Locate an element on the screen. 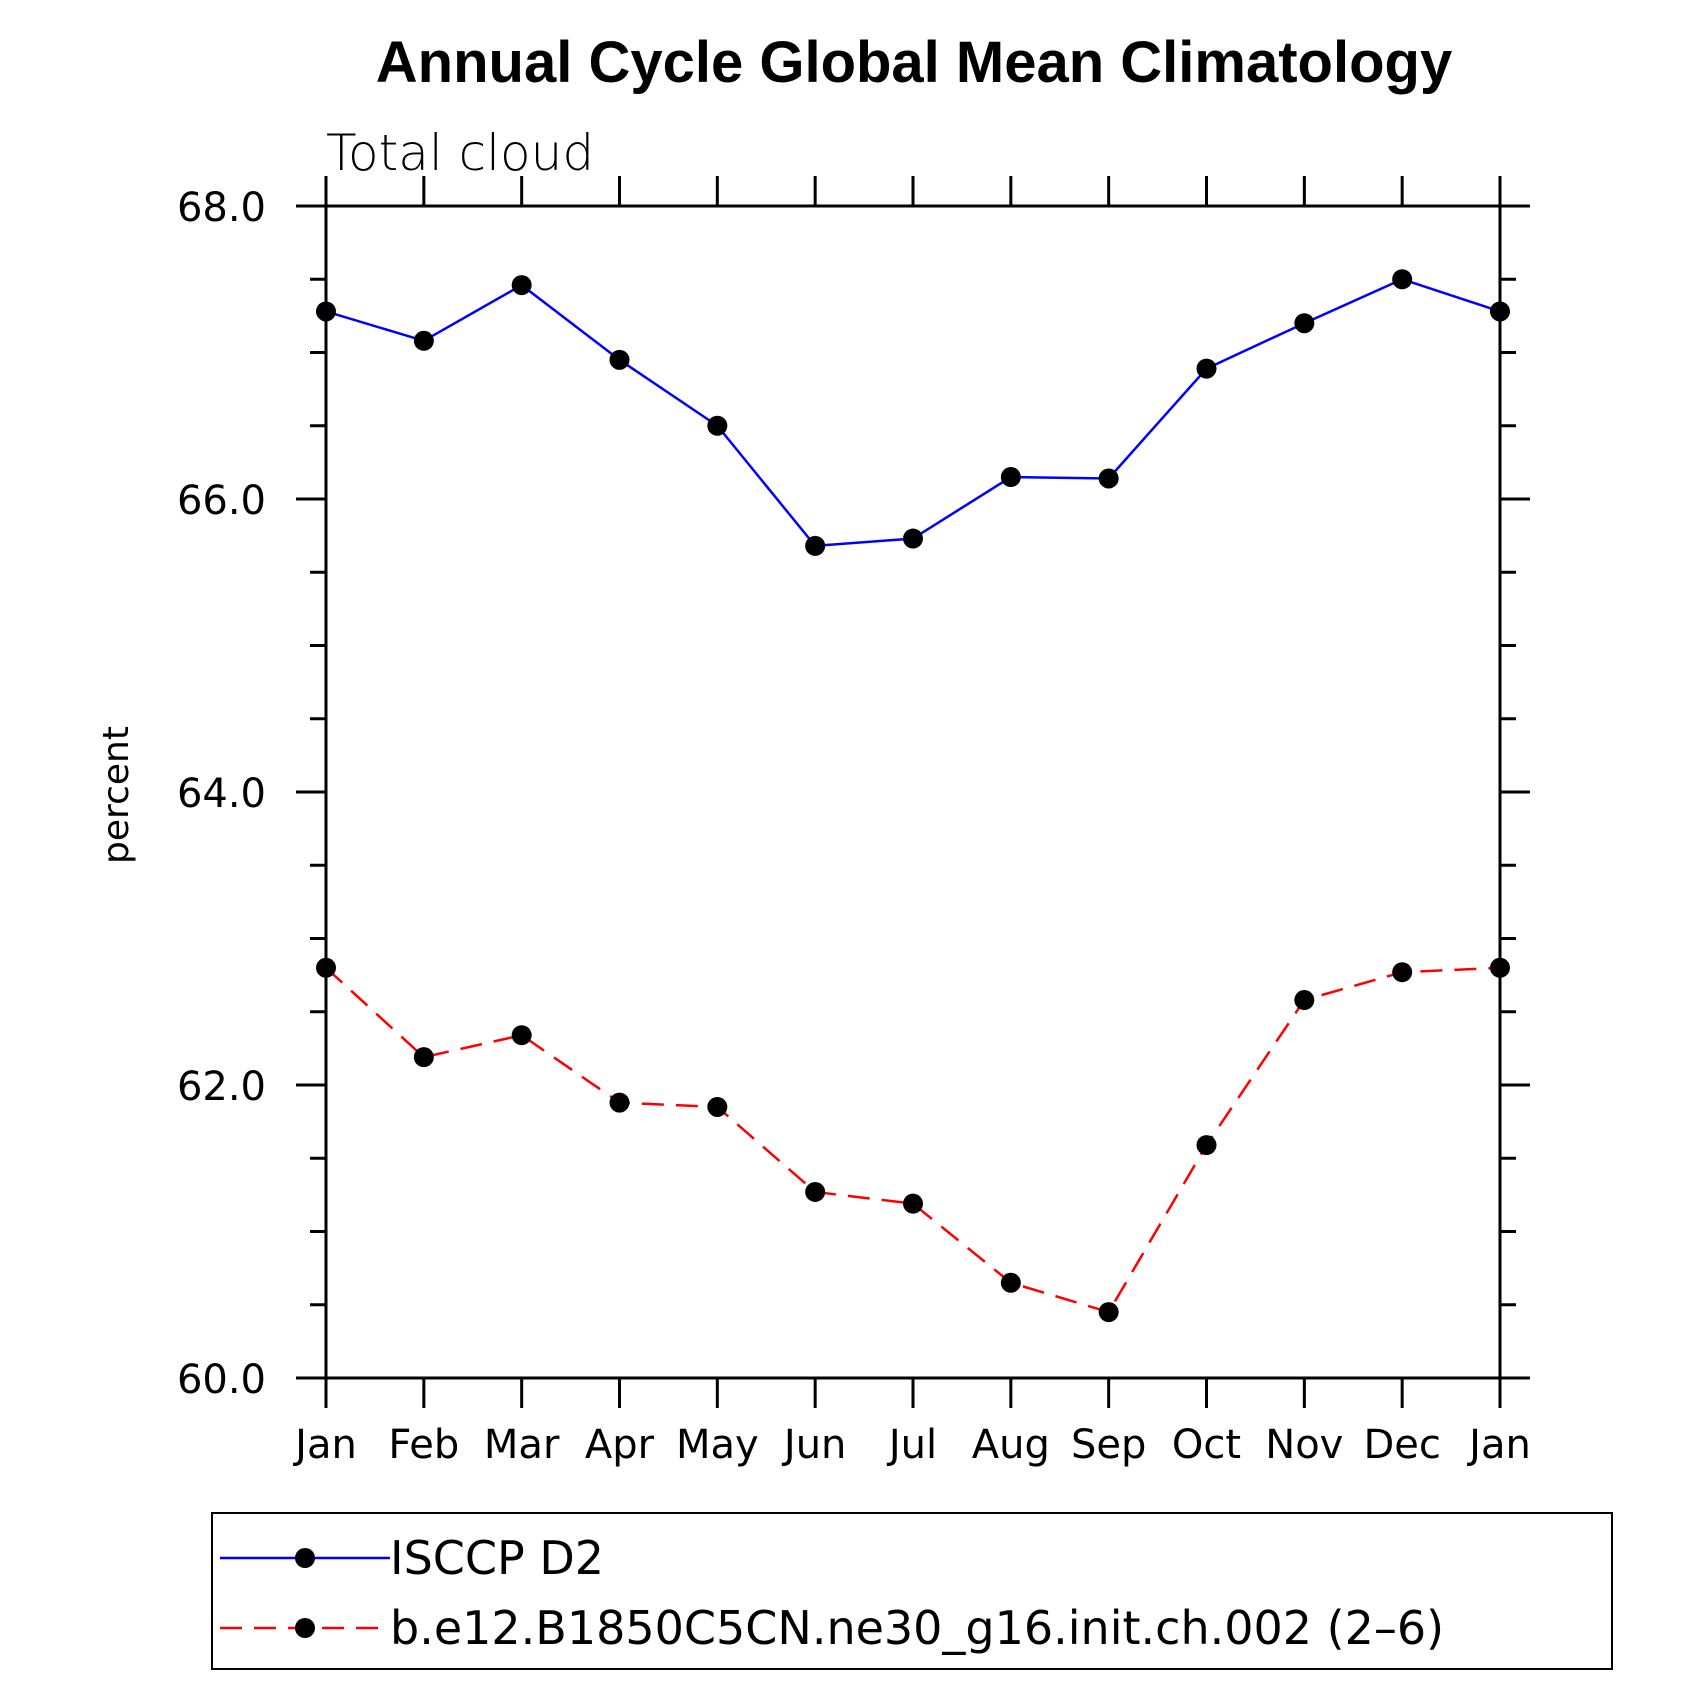  x-tick-label: Dec is located at coordinates (1401, 1445).